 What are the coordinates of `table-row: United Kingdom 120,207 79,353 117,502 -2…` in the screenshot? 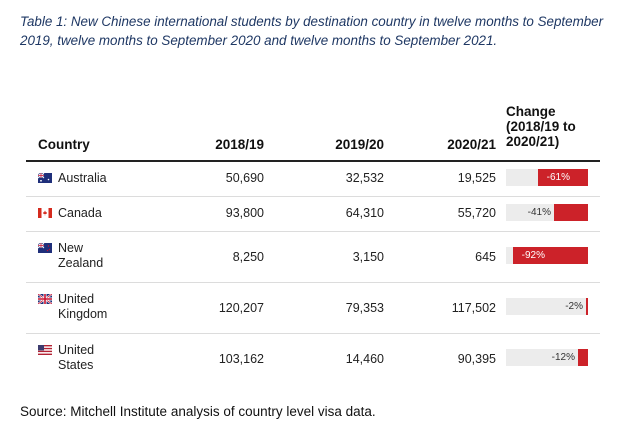 It's located at (313, 308).